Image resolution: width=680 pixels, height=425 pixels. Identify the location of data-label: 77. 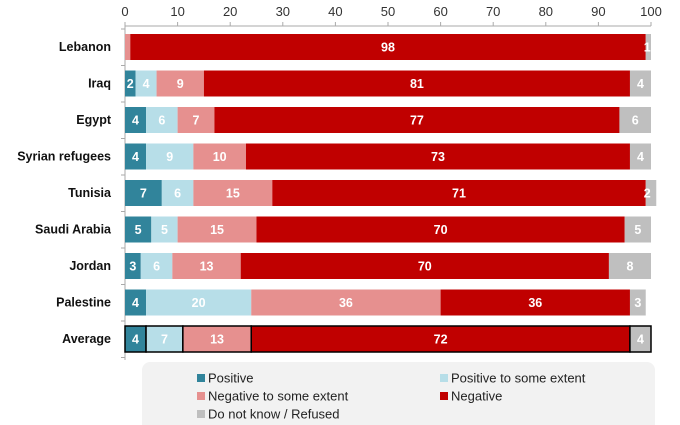
(417, 121).